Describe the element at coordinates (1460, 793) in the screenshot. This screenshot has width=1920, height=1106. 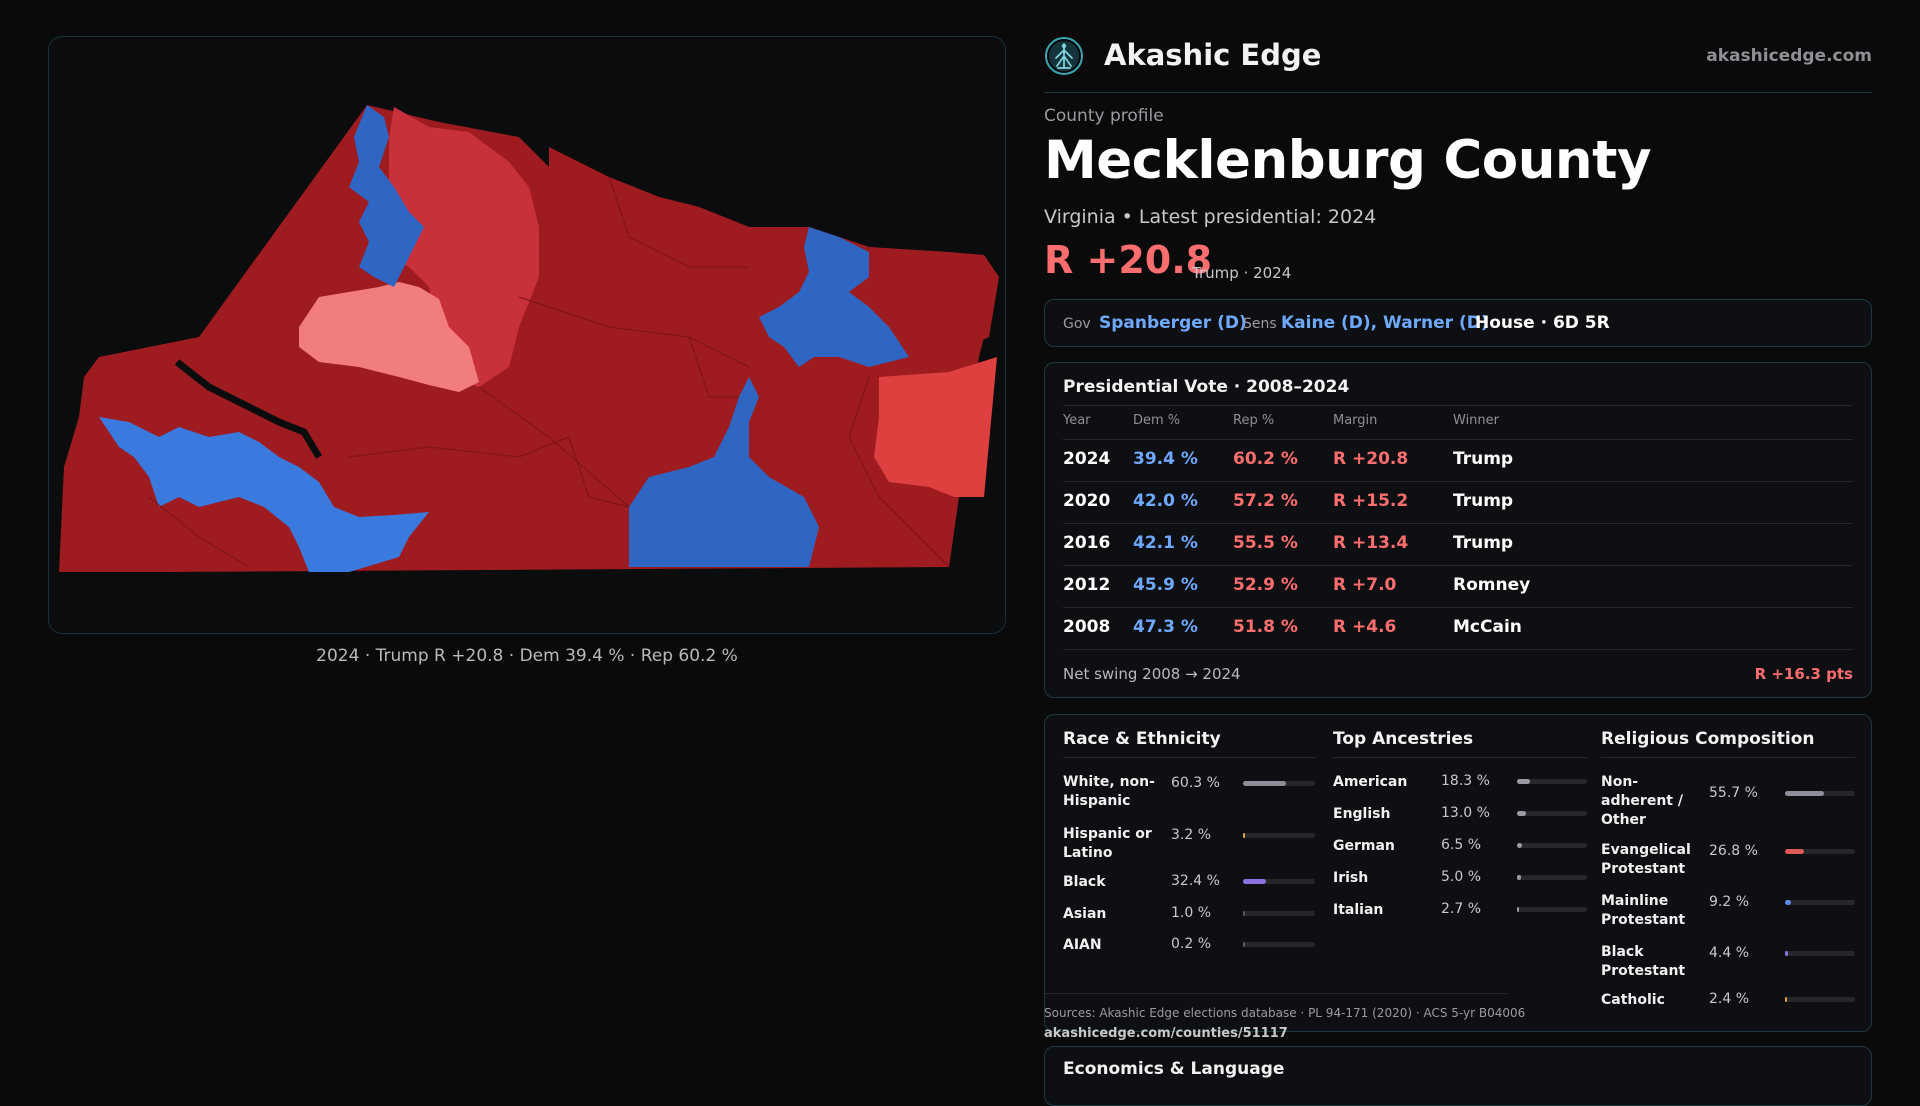
I see `ancestry-row: American 18.3 %` at that location.